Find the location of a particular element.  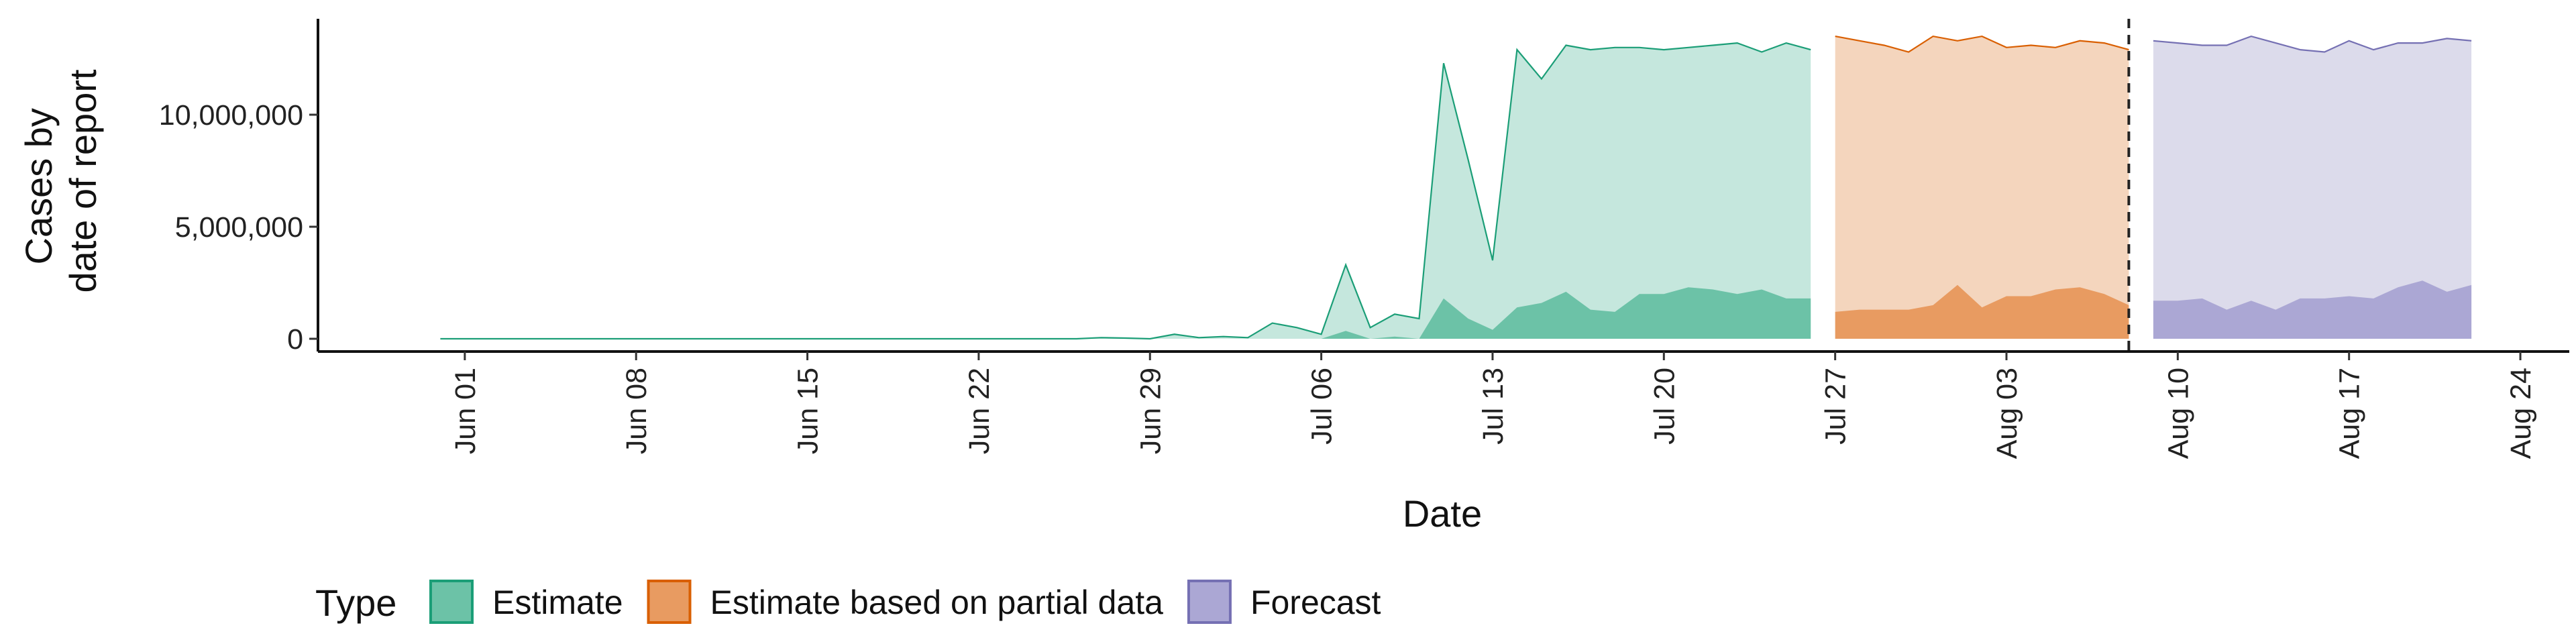

legend-key-label: Estimate based on partial data is located at coordinates (937, 602).